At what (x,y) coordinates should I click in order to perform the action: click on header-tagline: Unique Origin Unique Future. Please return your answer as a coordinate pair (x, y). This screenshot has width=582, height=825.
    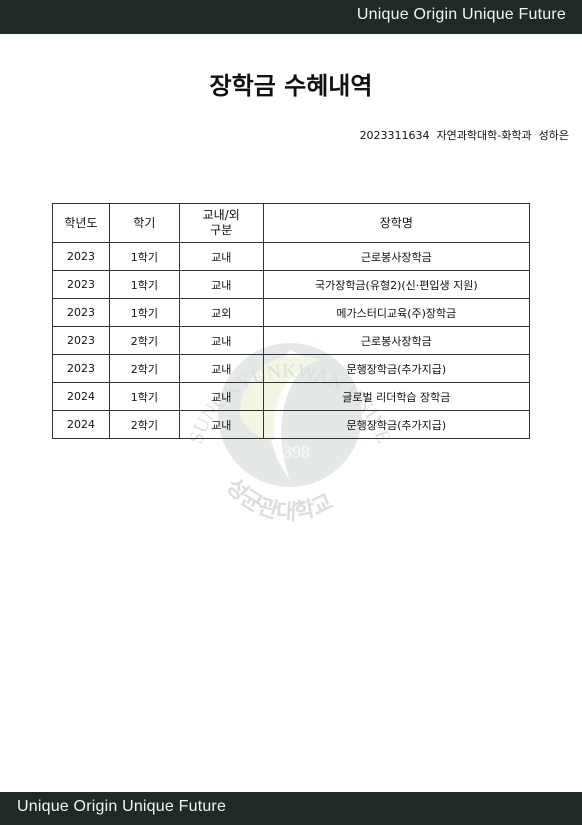
    Looking at the image, I should click on (461, 14).